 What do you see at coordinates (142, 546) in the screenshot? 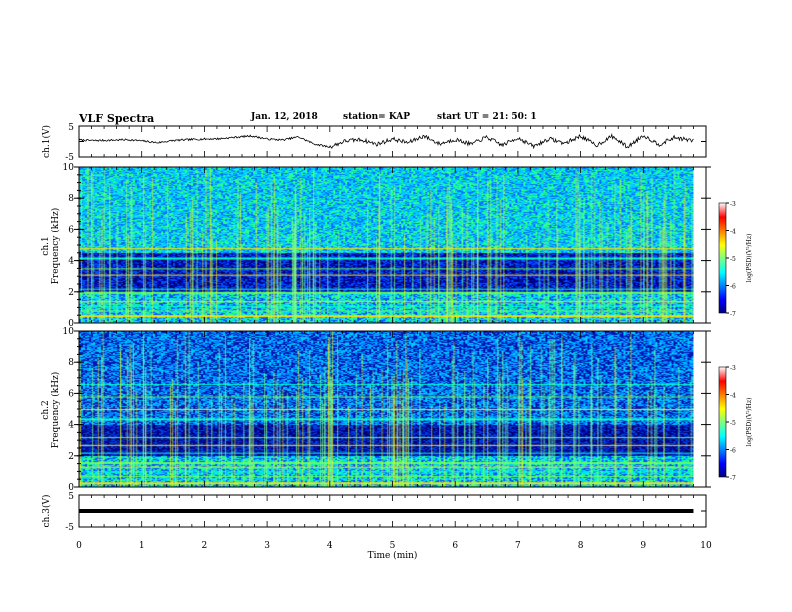
I see `xtick-label: 1` at bounding box center [142, 546].